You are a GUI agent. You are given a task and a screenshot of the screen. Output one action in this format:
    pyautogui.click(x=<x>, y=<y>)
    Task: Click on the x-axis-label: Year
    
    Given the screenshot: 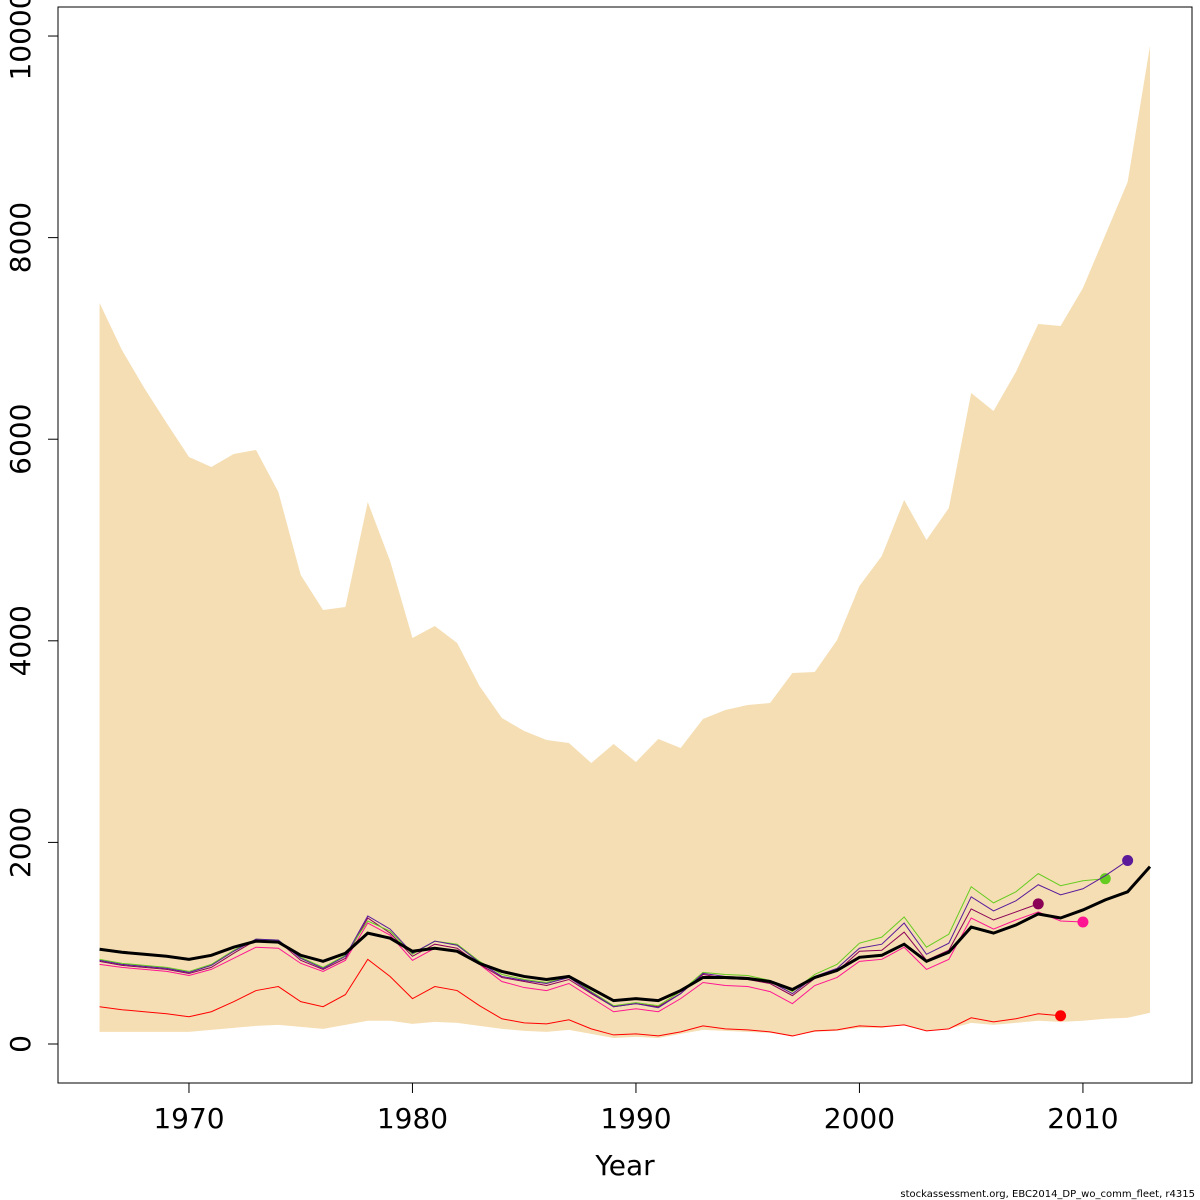 What is the action you would take?
    pyautogui.click(x=624, y=1165)
    